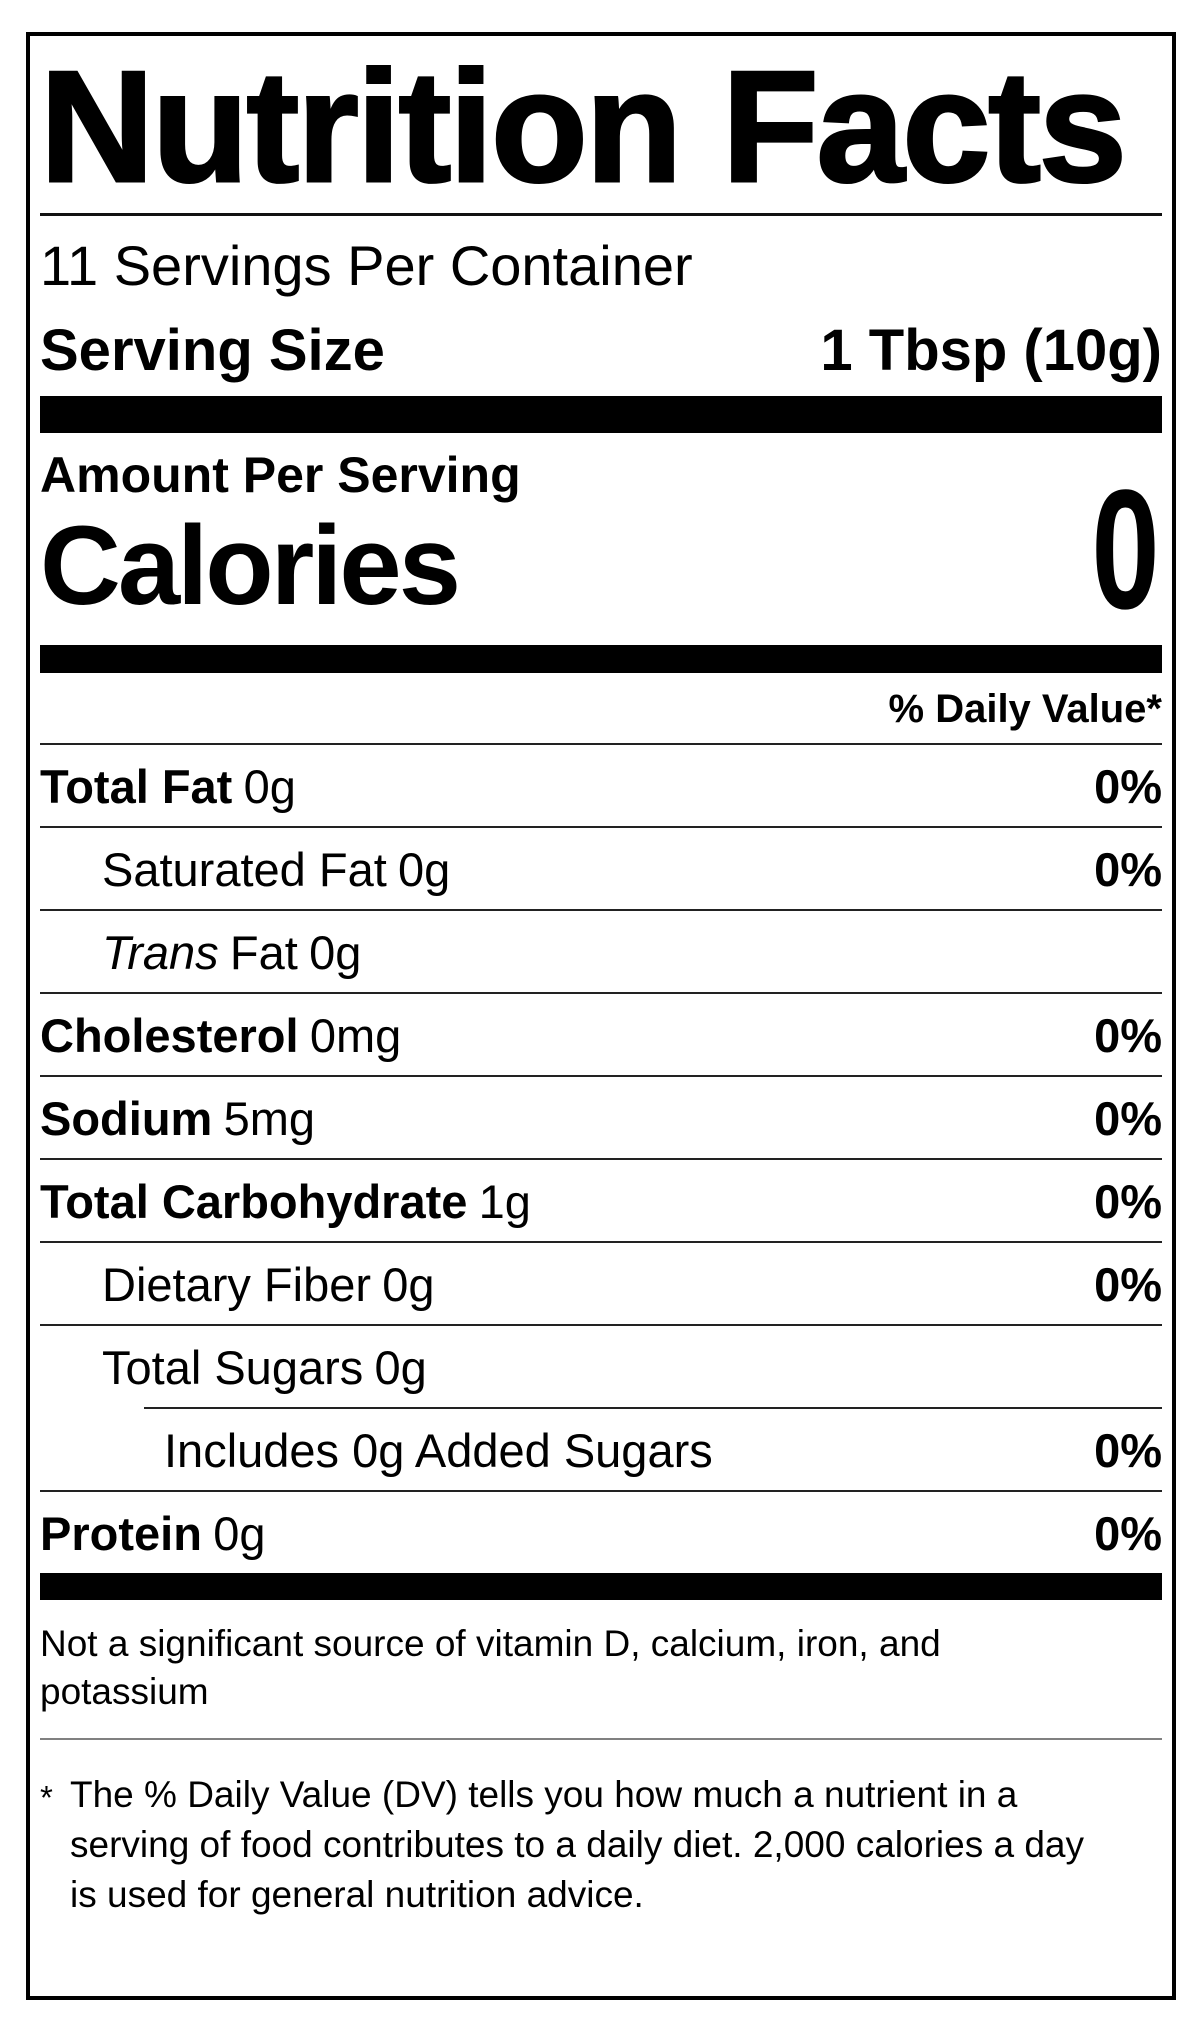 The height and width of the screenshot is (2031, 1200). What do you see at coordinates (254, 1201) in the screenshot?
I see `nutrient-name: Total Carbohydrate` at bounding box center [254, 1201].